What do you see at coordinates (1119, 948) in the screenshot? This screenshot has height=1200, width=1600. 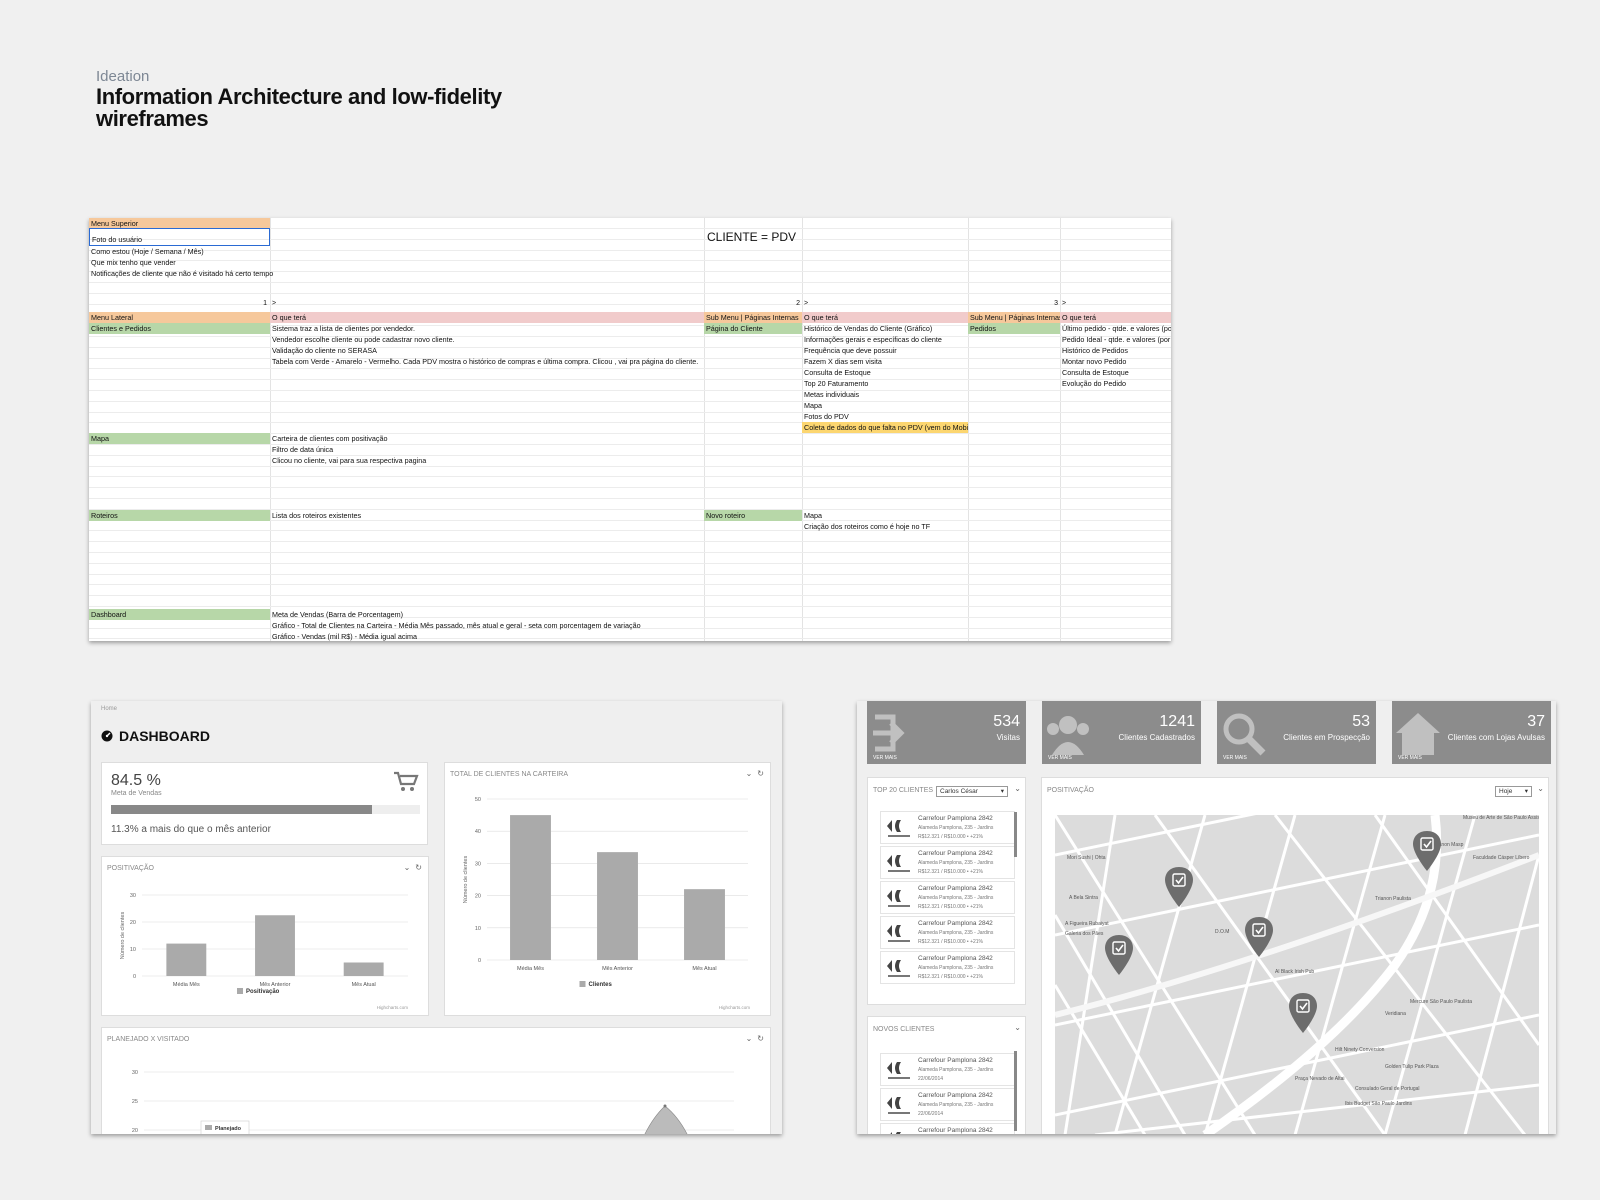 I see `check-icon` at bounding box center [1119, 948].